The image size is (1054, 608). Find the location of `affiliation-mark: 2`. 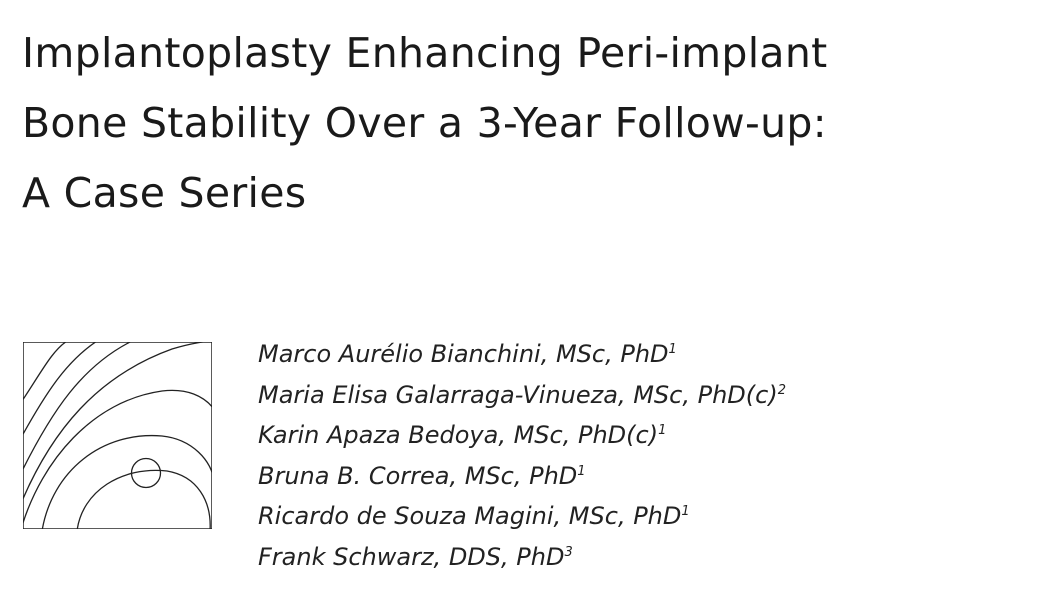

affiliation-mark: 2 is located at coordinates (781, 390).